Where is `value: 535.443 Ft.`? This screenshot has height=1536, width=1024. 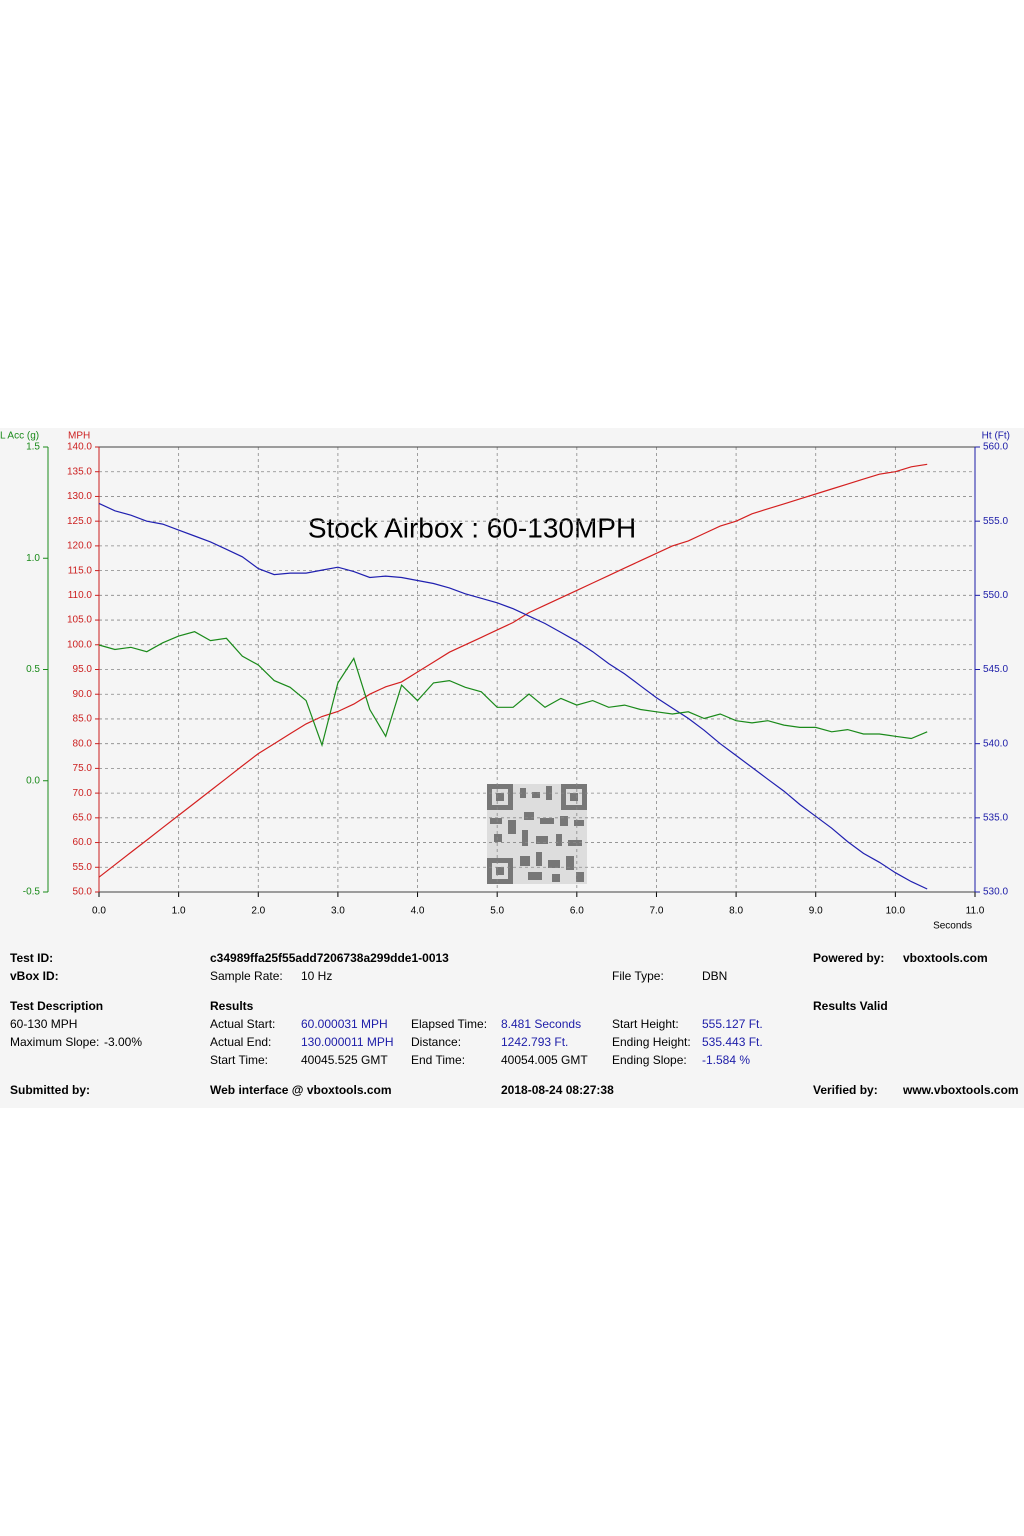 value: 535.443 Ft. is located at coordinates (732, 1042).